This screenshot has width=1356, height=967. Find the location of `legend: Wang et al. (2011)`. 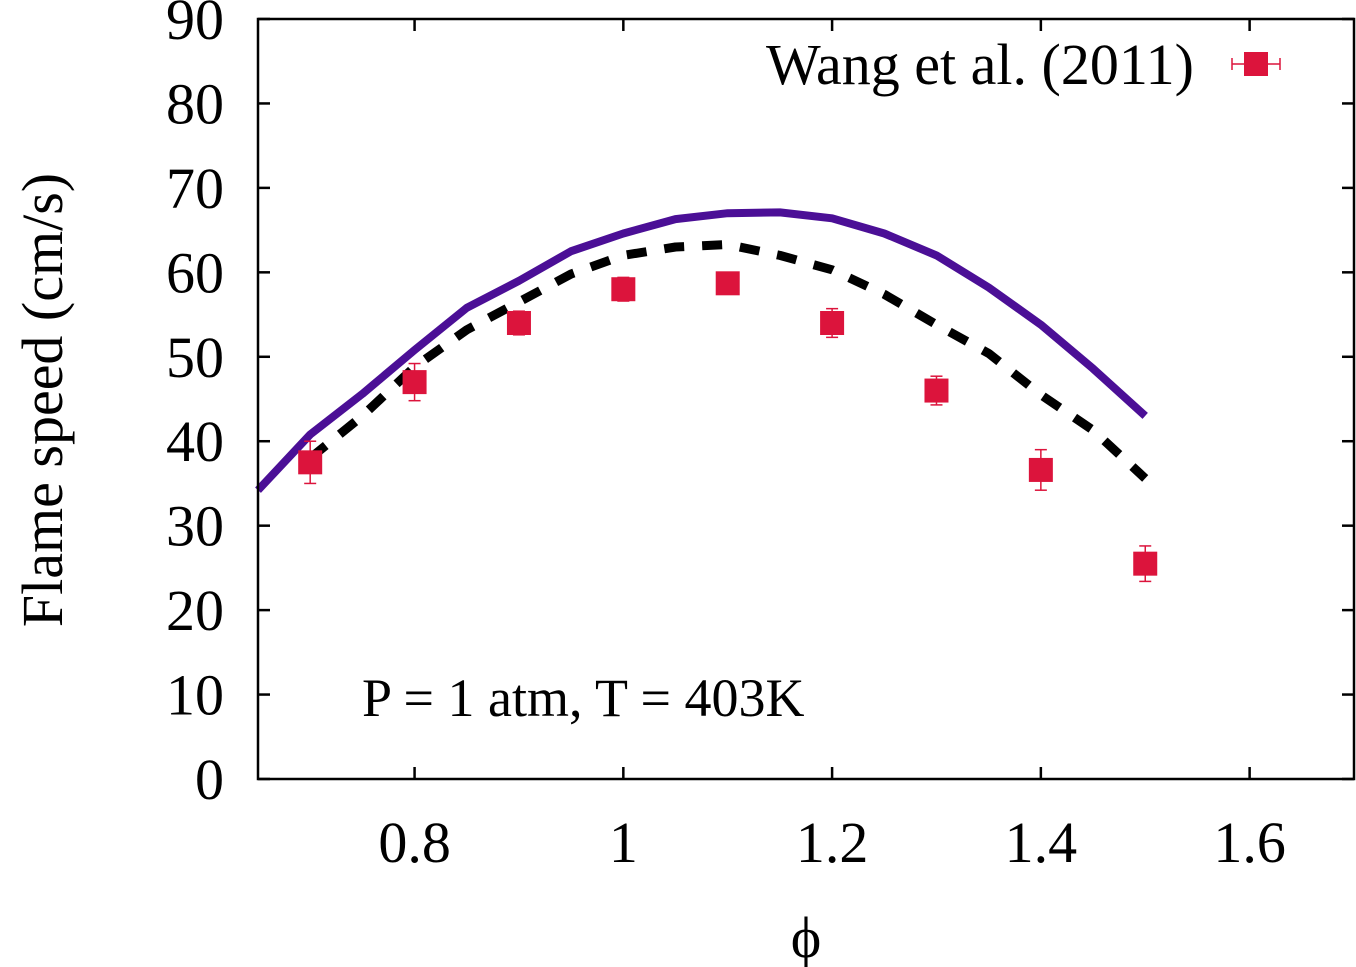

legend: Wang et al. (2011) is located at coordinates (1023, 64).